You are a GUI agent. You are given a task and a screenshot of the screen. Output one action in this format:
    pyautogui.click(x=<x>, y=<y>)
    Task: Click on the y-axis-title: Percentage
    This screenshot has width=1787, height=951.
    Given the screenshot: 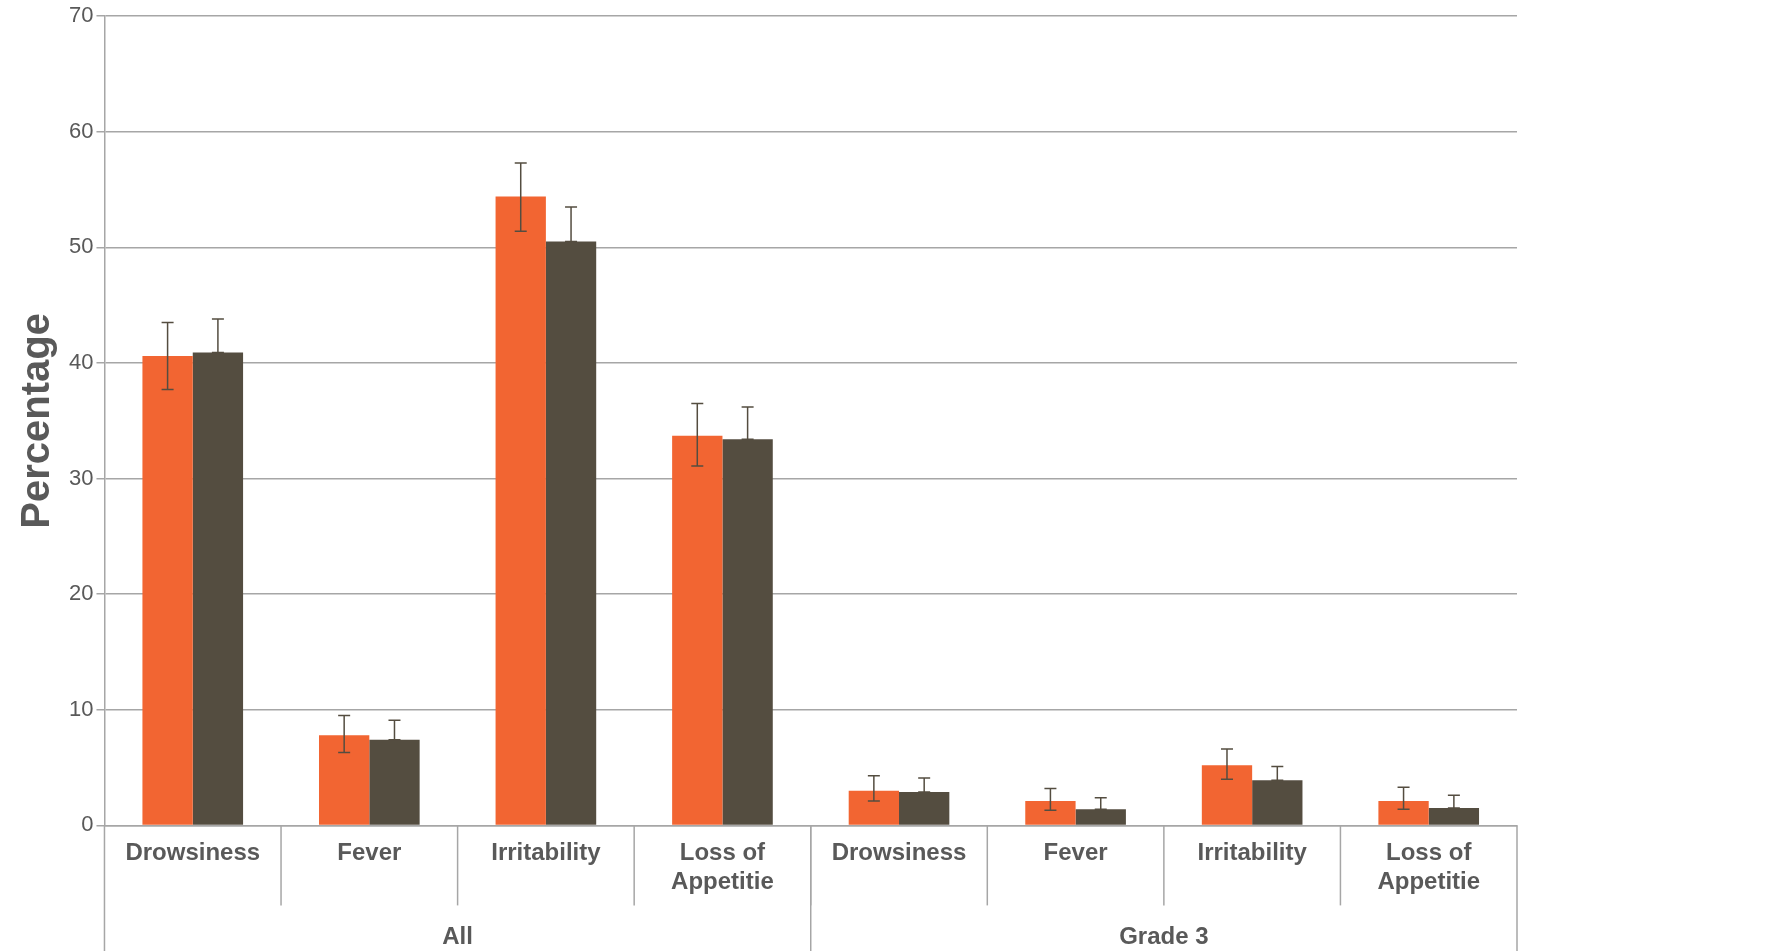 What is the action you would take?
    pyautogui.click(x=35, y=420)
    